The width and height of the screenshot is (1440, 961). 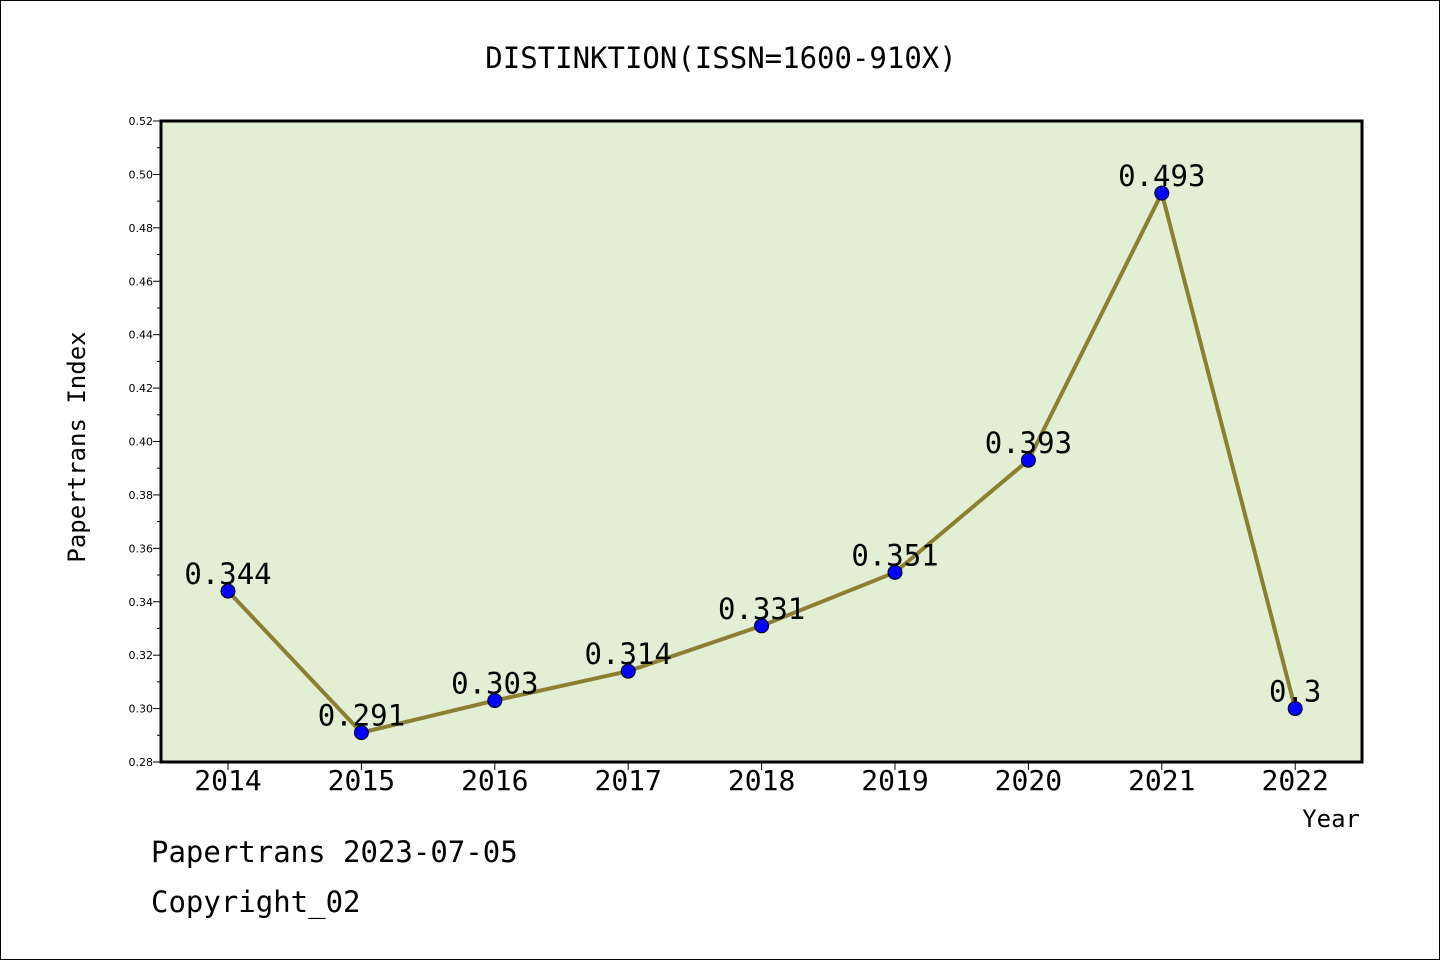 What do you see at coordinates (141, 388) in the screenshot?
I see `y-tick-label: 0.42` at bounding box center [141, 388].